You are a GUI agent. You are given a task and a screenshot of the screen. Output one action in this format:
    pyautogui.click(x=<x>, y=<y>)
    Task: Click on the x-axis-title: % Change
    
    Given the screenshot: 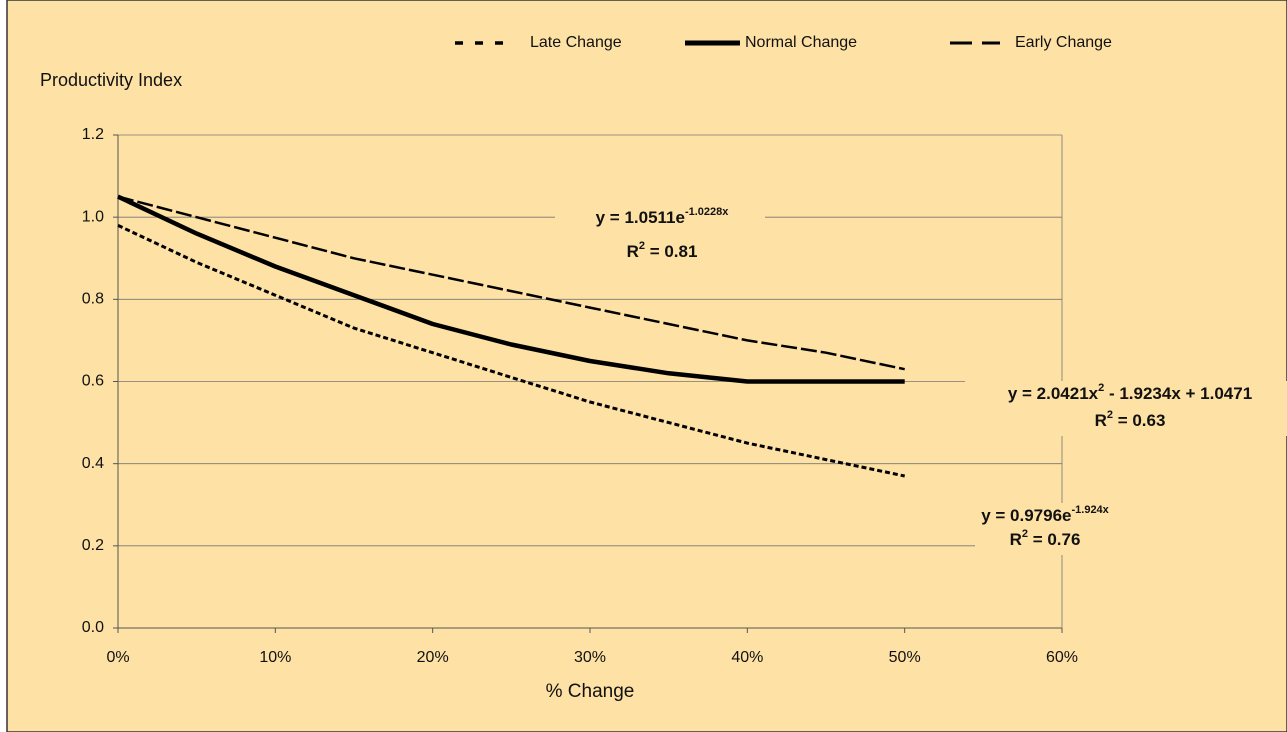 What is the action you would take?
    pyautogui.click(x=590, y=691)
    